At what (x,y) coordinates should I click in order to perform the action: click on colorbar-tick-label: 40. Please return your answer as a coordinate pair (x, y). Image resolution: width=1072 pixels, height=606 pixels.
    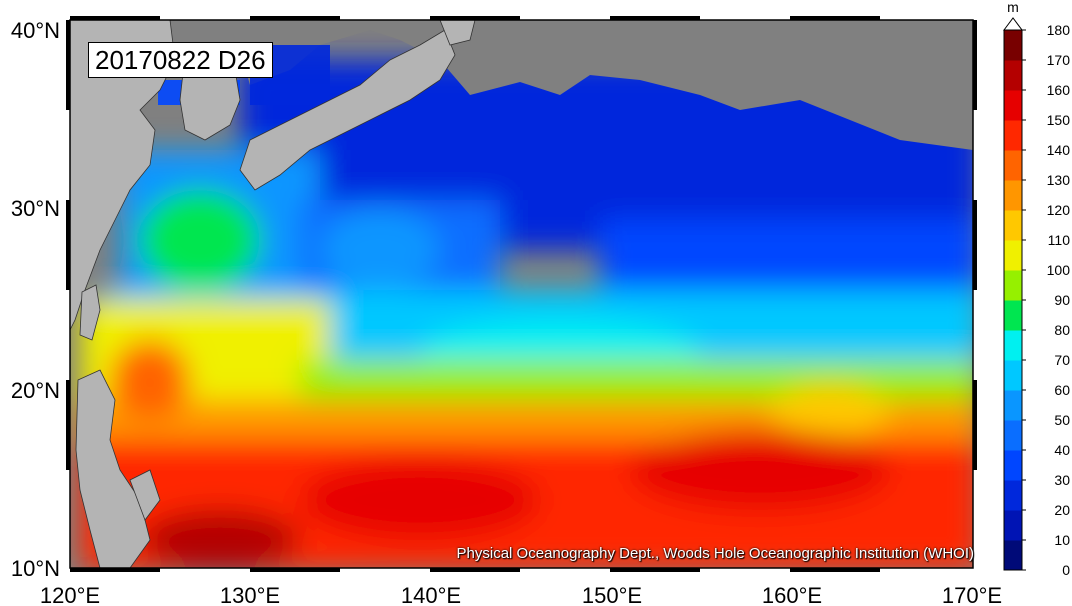
    Looking at the image, I should click on (1062, 450).